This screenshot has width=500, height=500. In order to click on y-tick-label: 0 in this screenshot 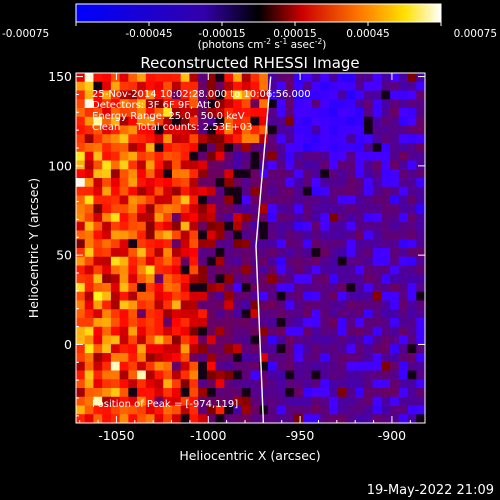, I will do `click(68, 344)`.